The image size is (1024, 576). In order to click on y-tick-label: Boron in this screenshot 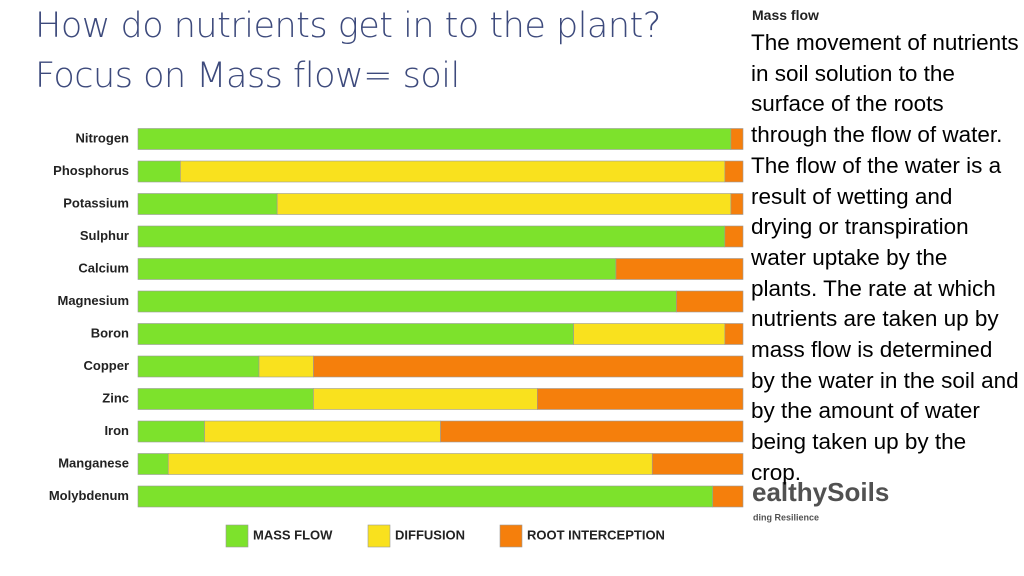, I will do `click(110, 332)`.